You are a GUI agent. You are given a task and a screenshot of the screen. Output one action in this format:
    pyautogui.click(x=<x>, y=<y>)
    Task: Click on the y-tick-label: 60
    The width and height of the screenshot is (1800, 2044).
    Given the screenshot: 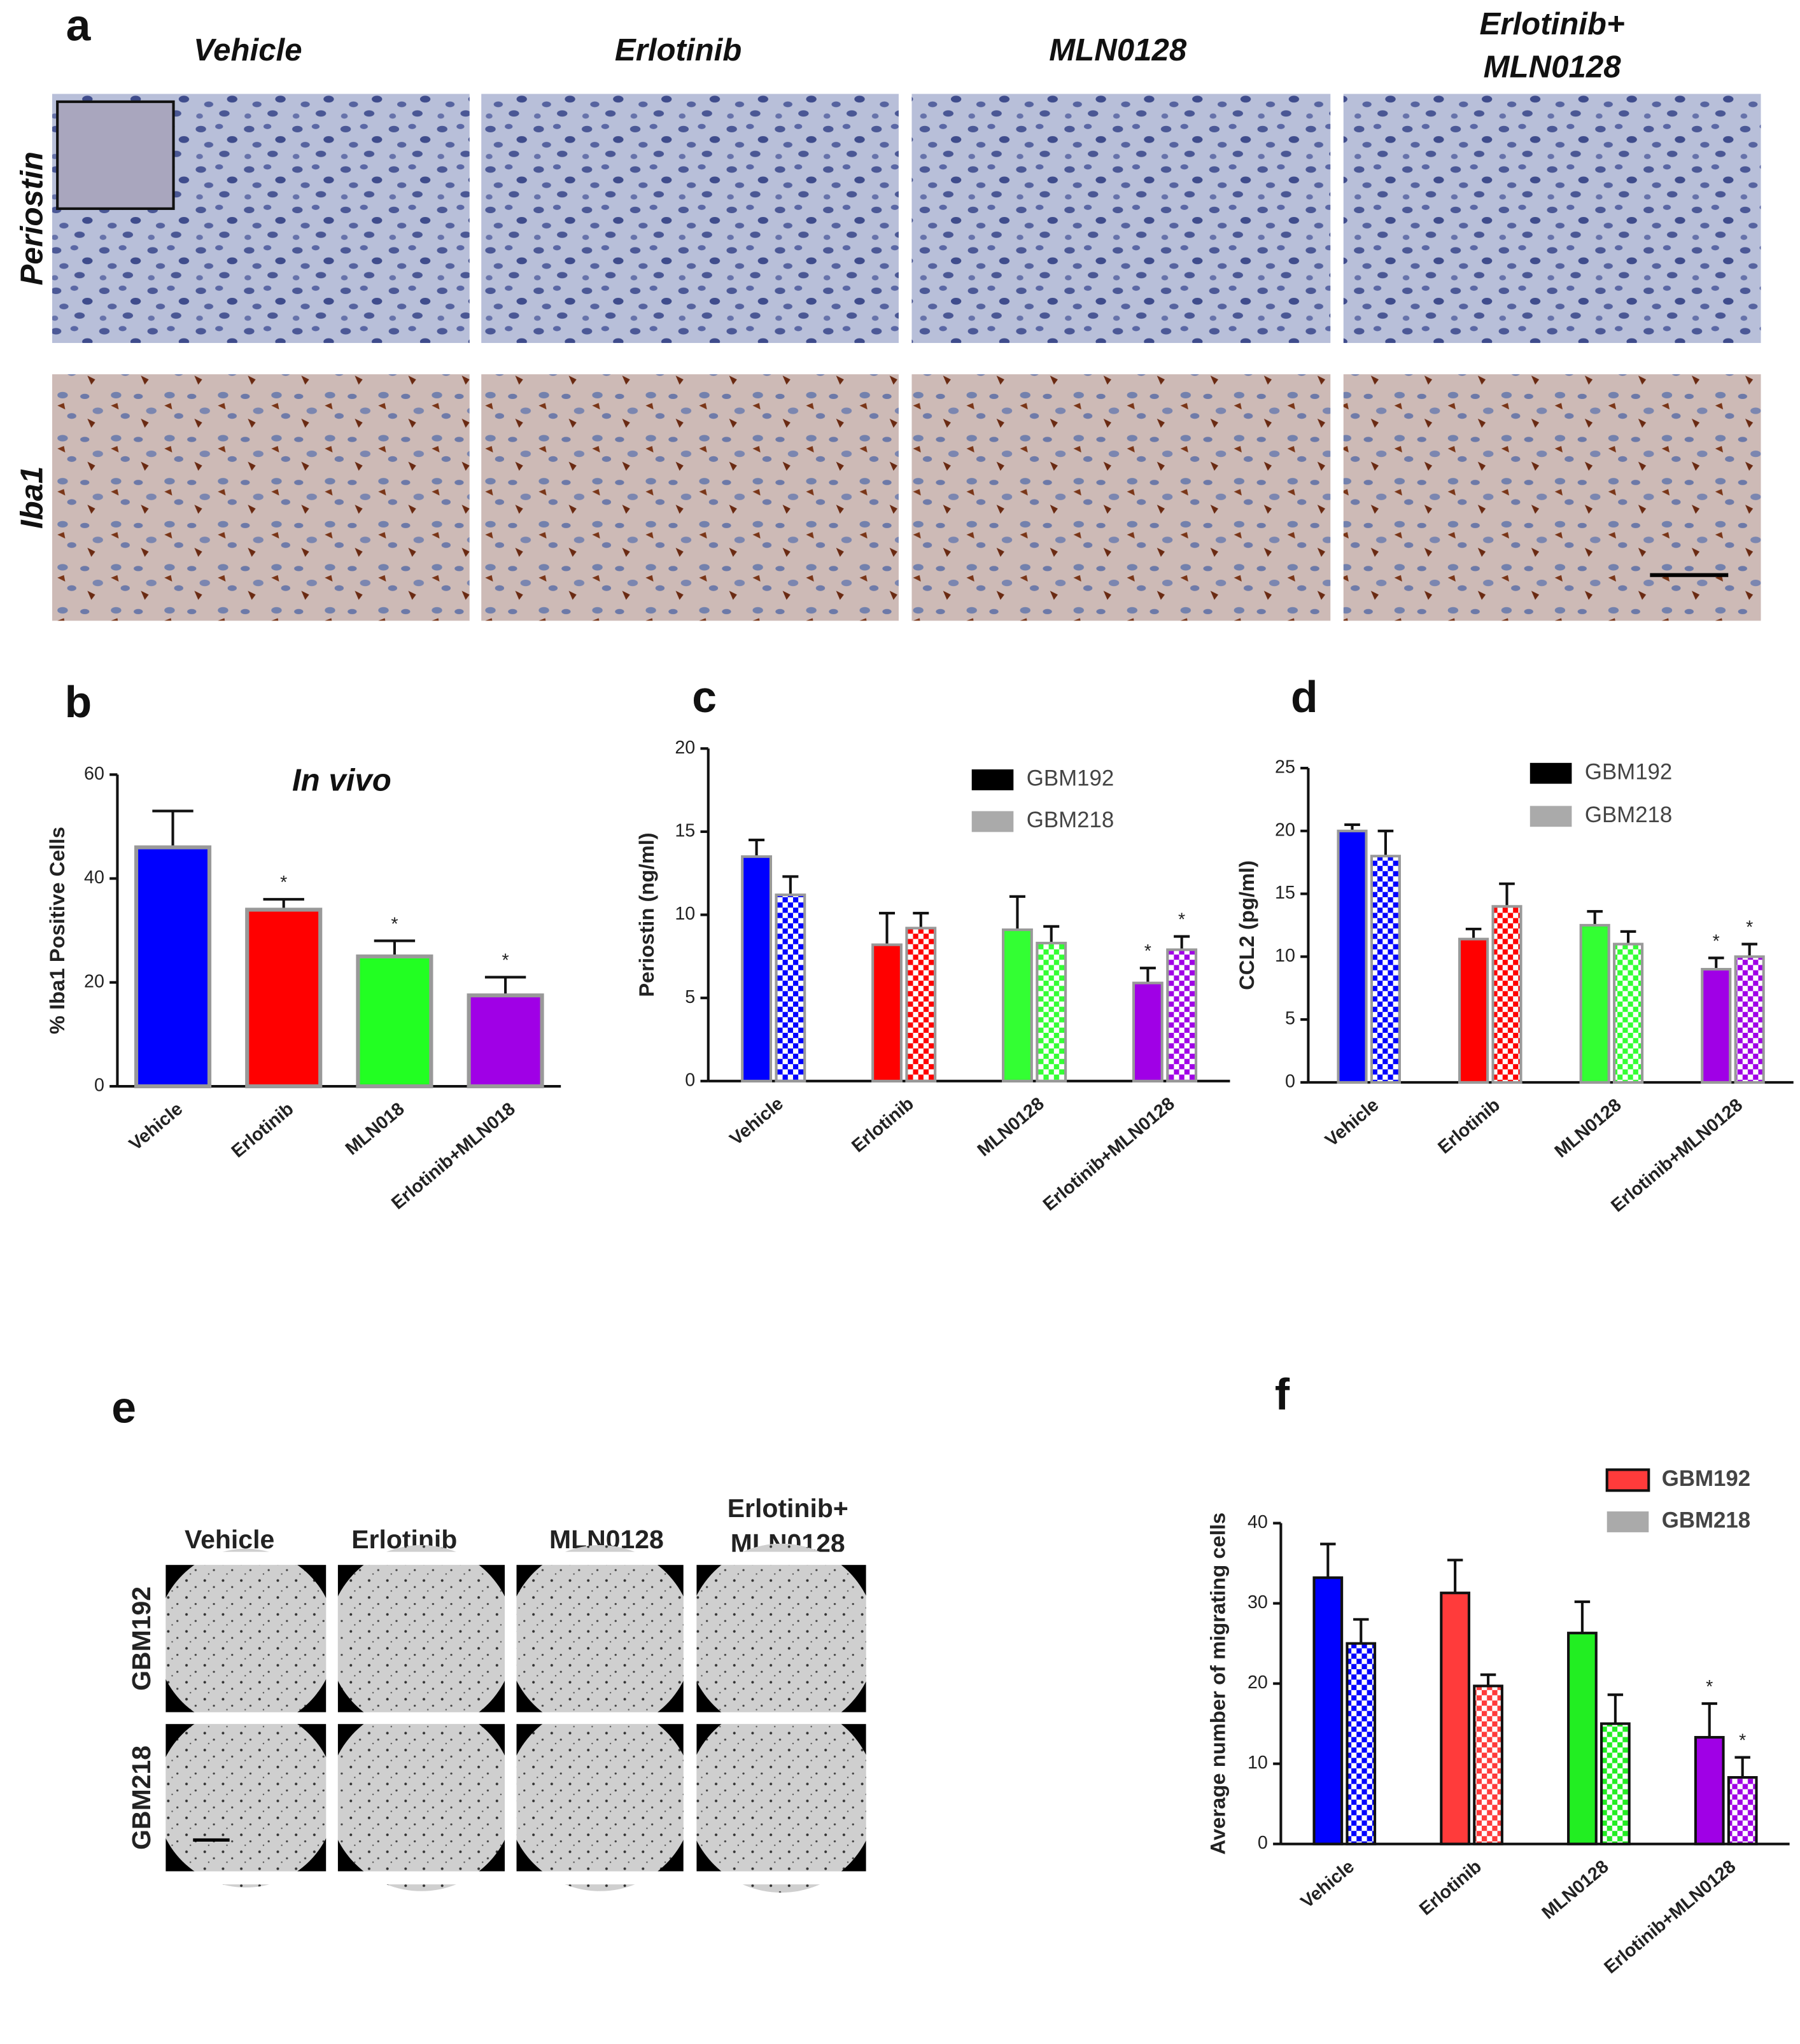 What is the action you would take?
    pyautogui.click(x=94, y=774)
    